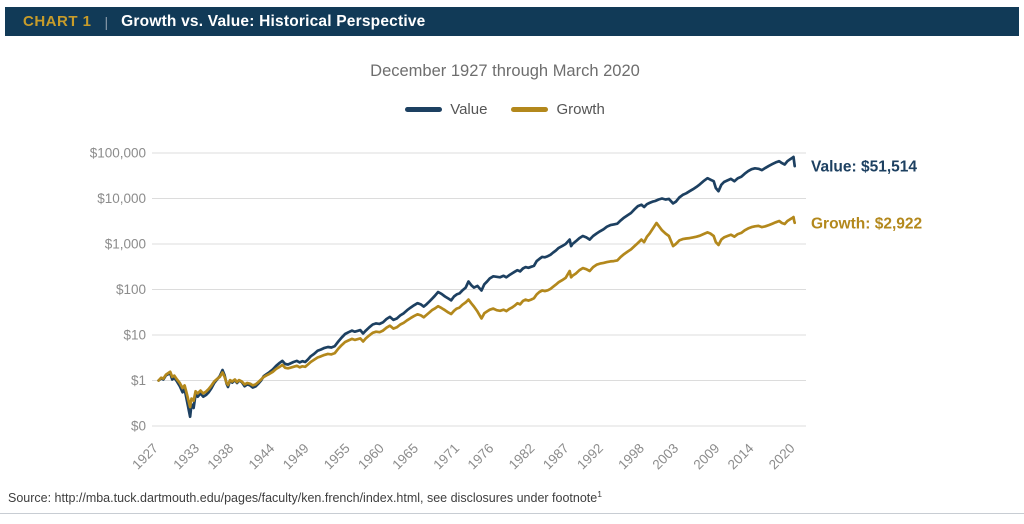 The image size is (1024, 524). I want to click on x-tick-label: 1938, so click(221, 457).